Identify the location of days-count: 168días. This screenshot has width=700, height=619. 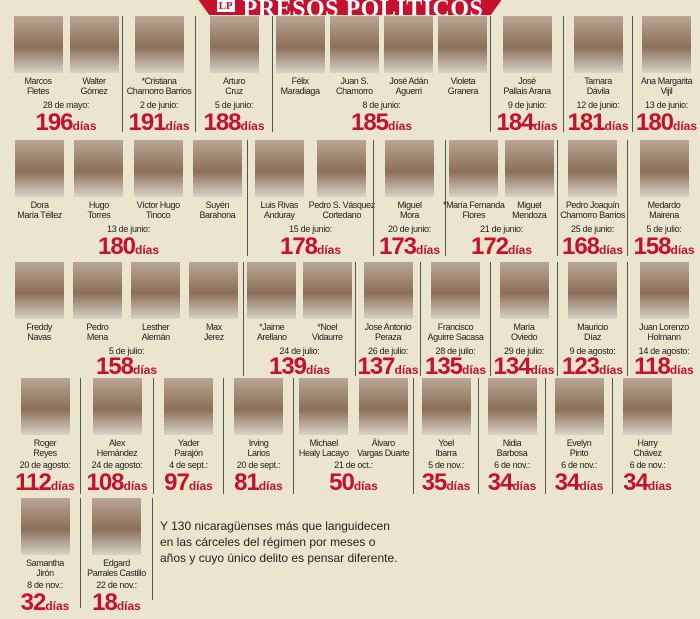
(592, 248).